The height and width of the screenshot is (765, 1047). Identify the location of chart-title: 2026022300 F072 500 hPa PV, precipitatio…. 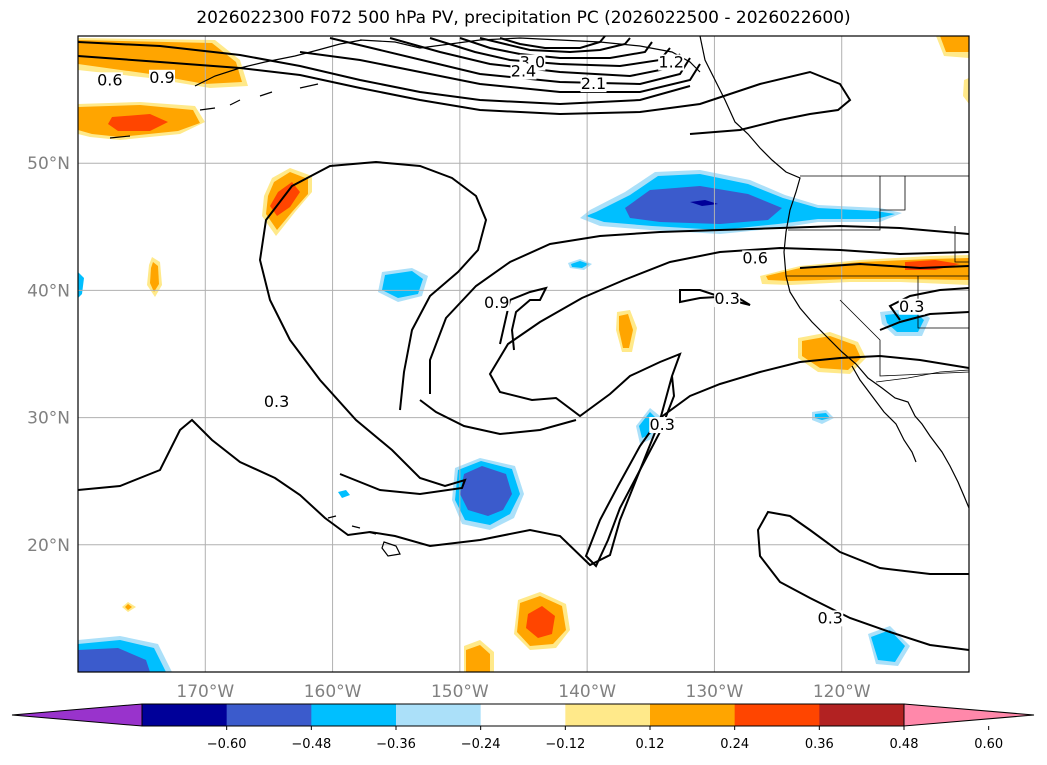
(523, 18).